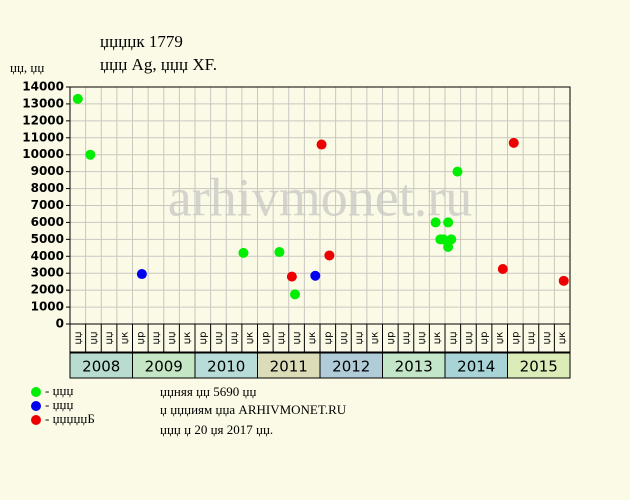 This screenshot has width=630, height=500. What do you see at coordinates (47, 307) in the screenshot?
I see `y-tick-label: 1000` at bounding box center [47, 307].